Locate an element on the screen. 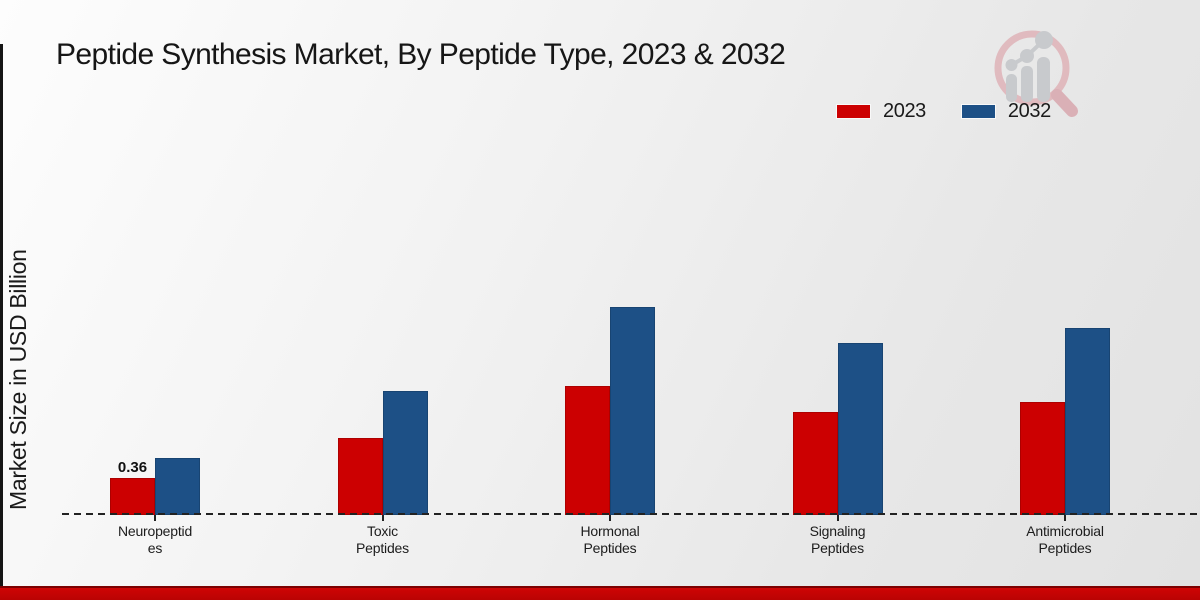 The image size is (1200, 600). footer-red-bar is located at coordinates (600, 594).